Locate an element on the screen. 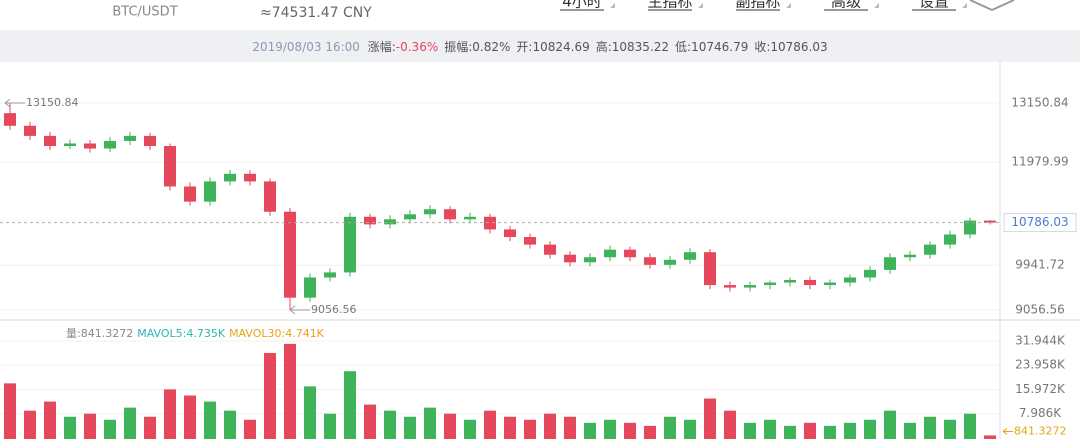 The image size is (1080, 443). info-value: 10824.69 is located at coordinates (560, 47).